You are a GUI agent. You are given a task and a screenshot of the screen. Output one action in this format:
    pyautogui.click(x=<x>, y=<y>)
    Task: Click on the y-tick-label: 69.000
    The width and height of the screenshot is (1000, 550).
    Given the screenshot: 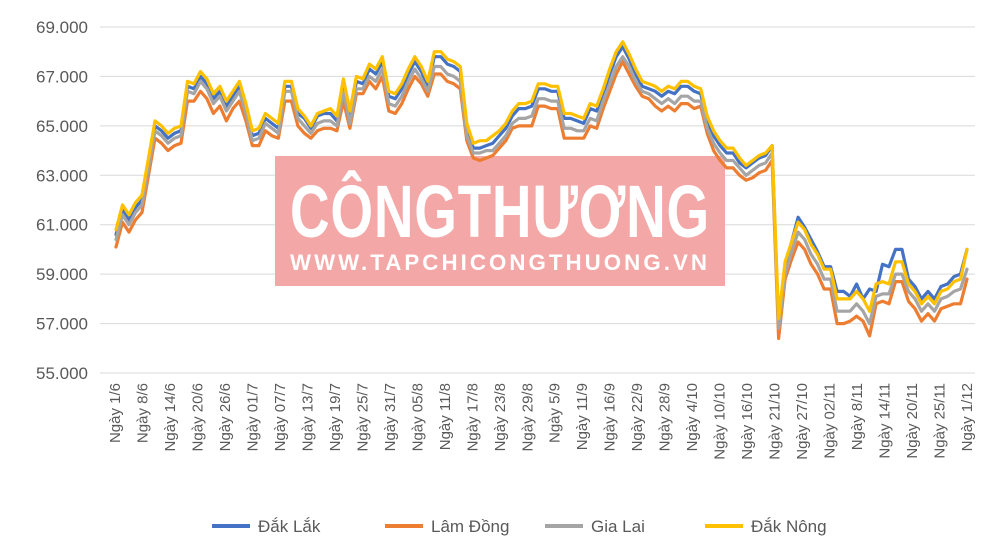 What is the action you would take?
    pyautogui.click(x=62, y=27)
    